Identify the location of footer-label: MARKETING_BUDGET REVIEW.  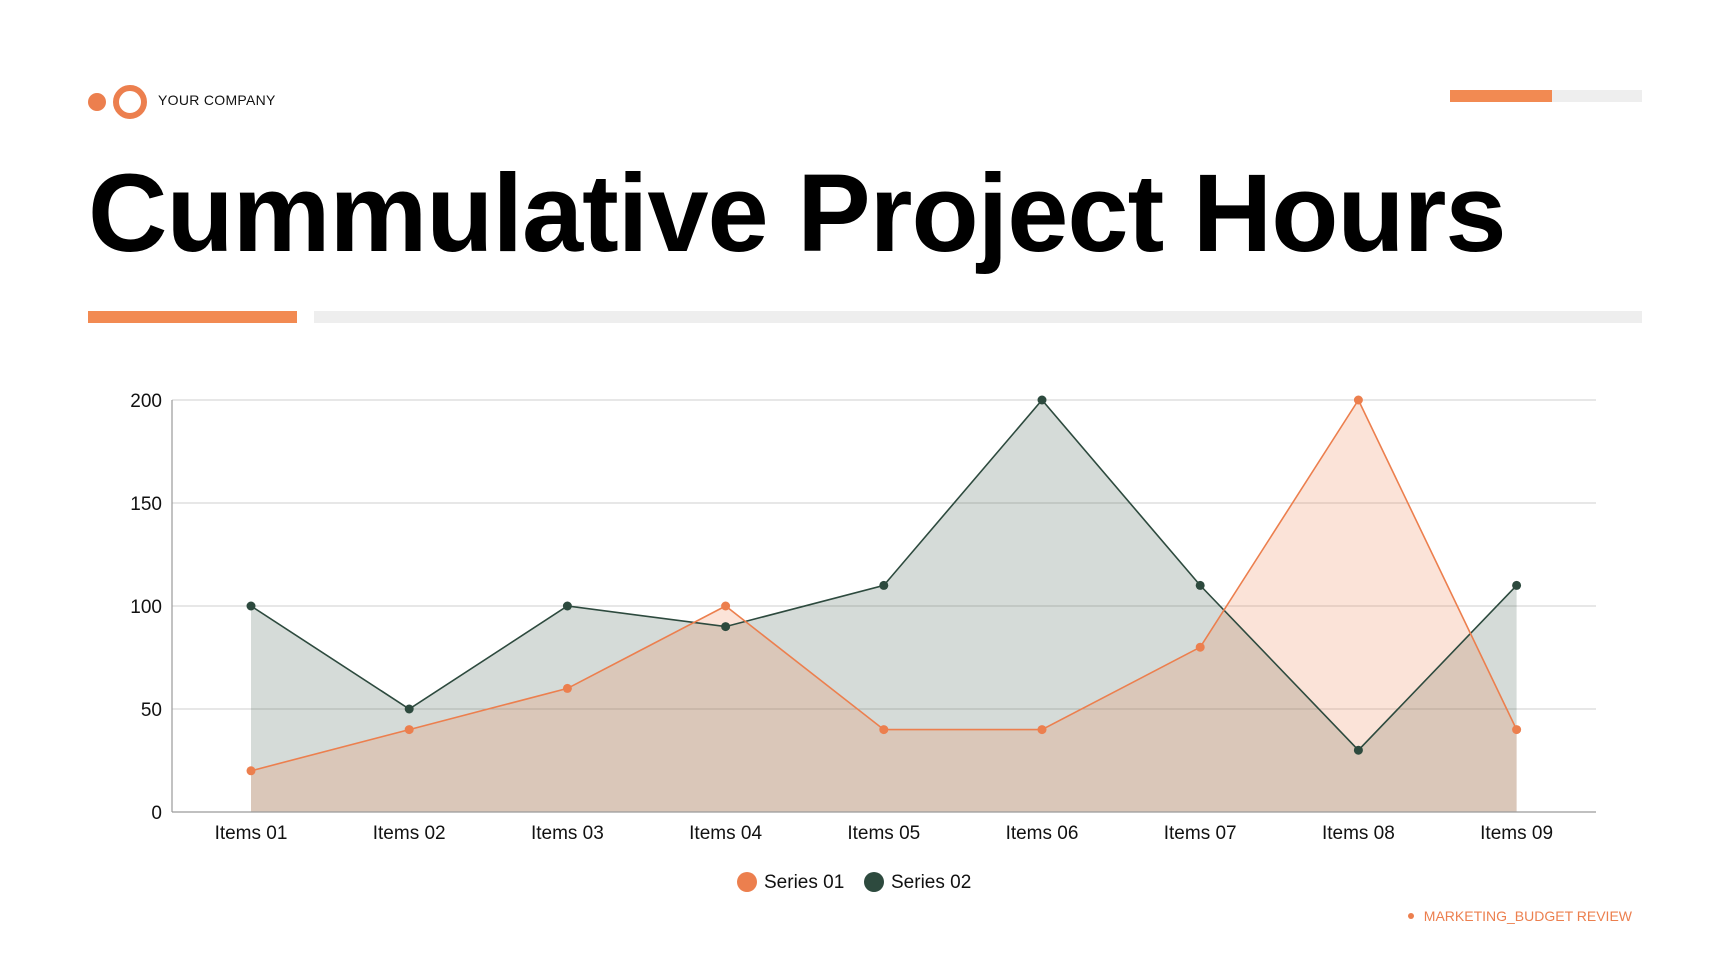
(1519, 916).